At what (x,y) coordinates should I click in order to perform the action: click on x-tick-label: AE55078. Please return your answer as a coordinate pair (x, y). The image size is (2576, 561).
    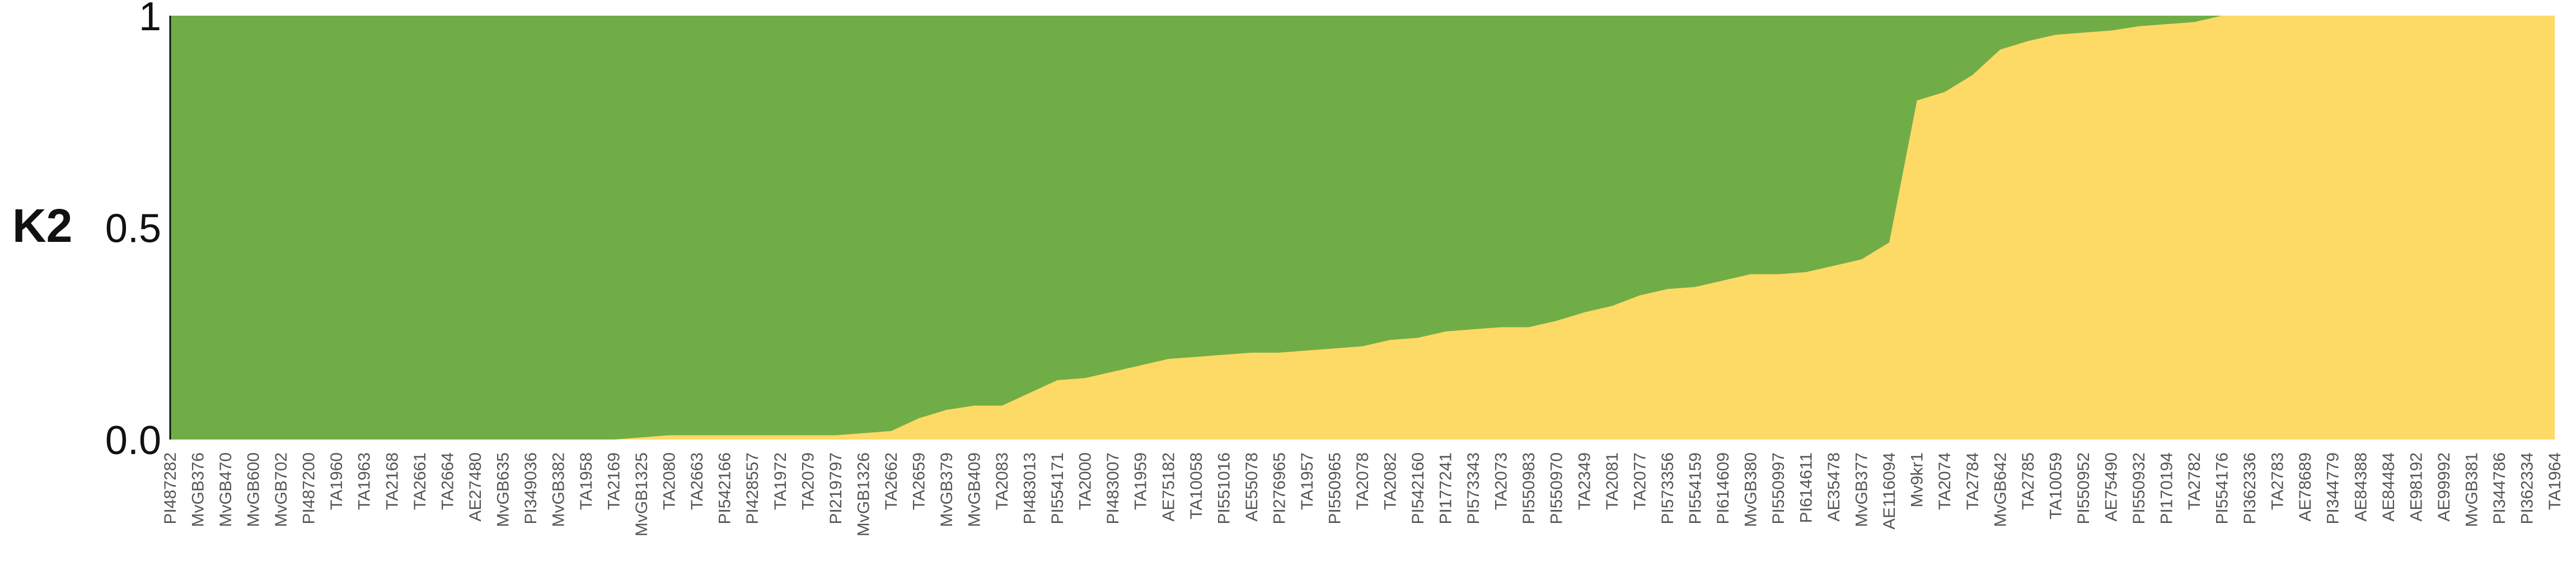
    Looking at the image, I should click on (1252, 487).